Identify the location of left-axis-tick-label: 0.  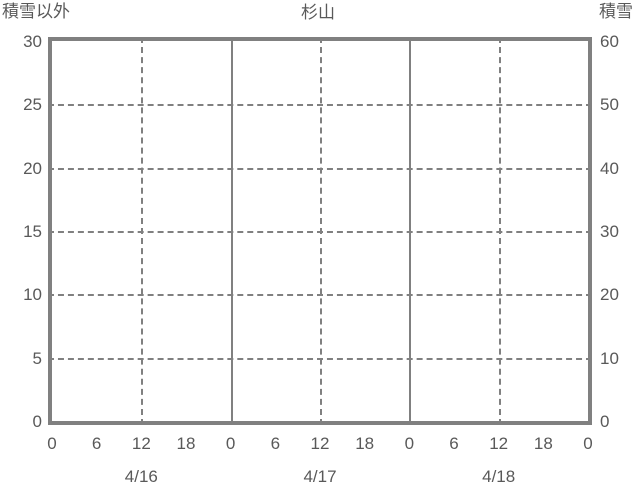
(37, 421).